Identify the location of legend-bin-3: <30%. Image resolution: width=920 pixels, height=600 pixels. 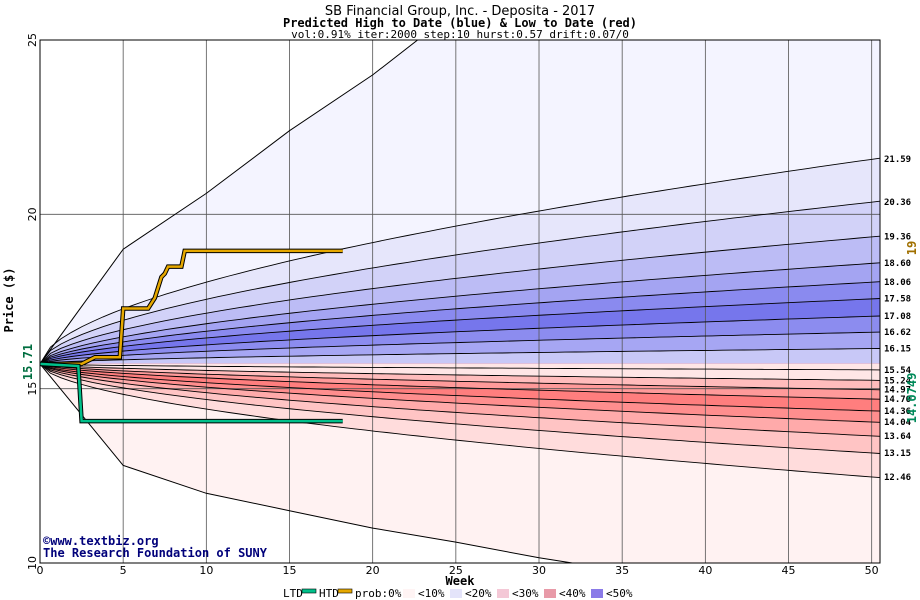
(525, 593).